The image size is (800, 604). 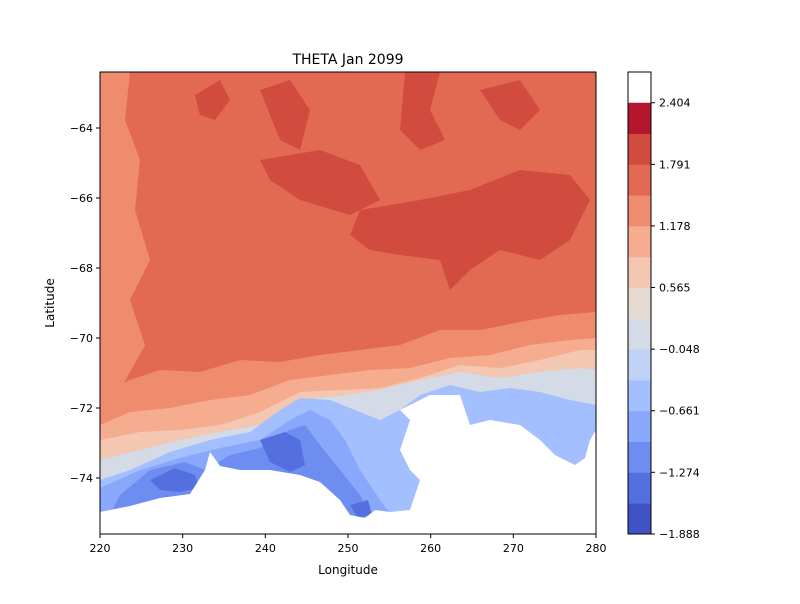 I want to click on y-tick-label: −74, so click(x=81, y=478).